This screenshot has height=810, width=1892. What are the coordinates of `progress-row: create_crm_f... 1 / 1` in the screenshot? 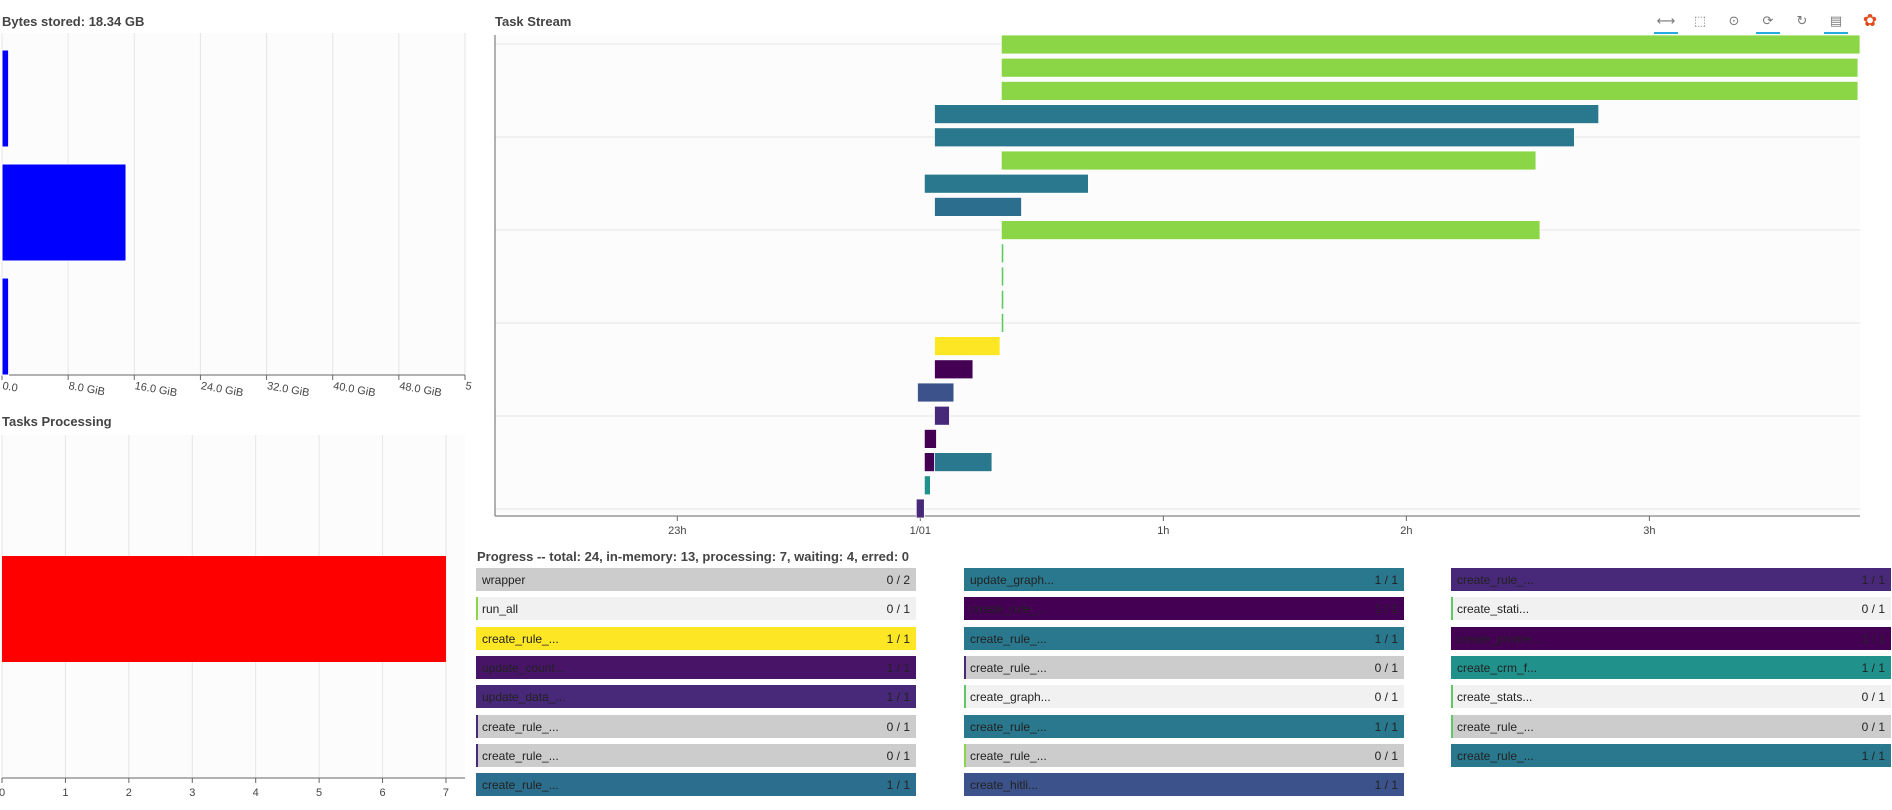 It's located at (1671, 667).